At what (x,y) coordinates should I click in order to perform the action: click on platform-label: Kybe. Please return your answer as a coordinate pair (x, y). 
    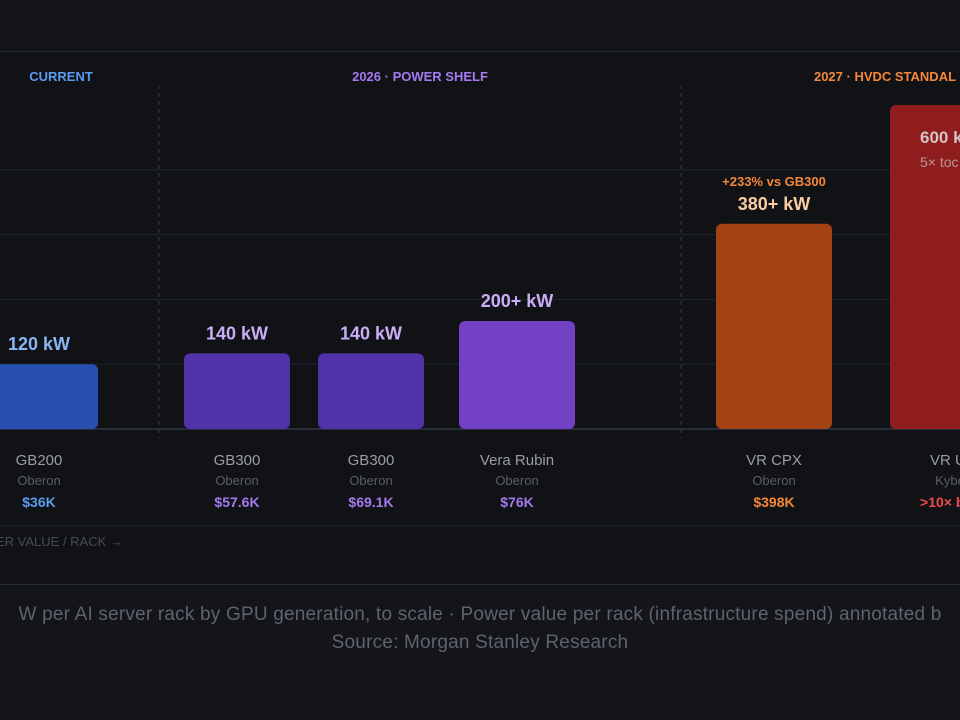
    Looking at the image, I should click on (947, 480).